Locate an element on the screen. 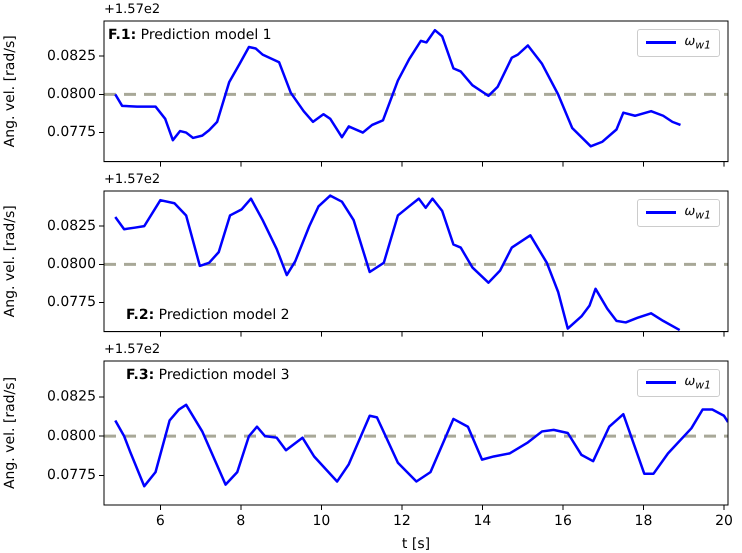 The width and height of the screenshot is (742, 553). annotation: F.2: Prediction model 2 is located at coordinates (208, 315).